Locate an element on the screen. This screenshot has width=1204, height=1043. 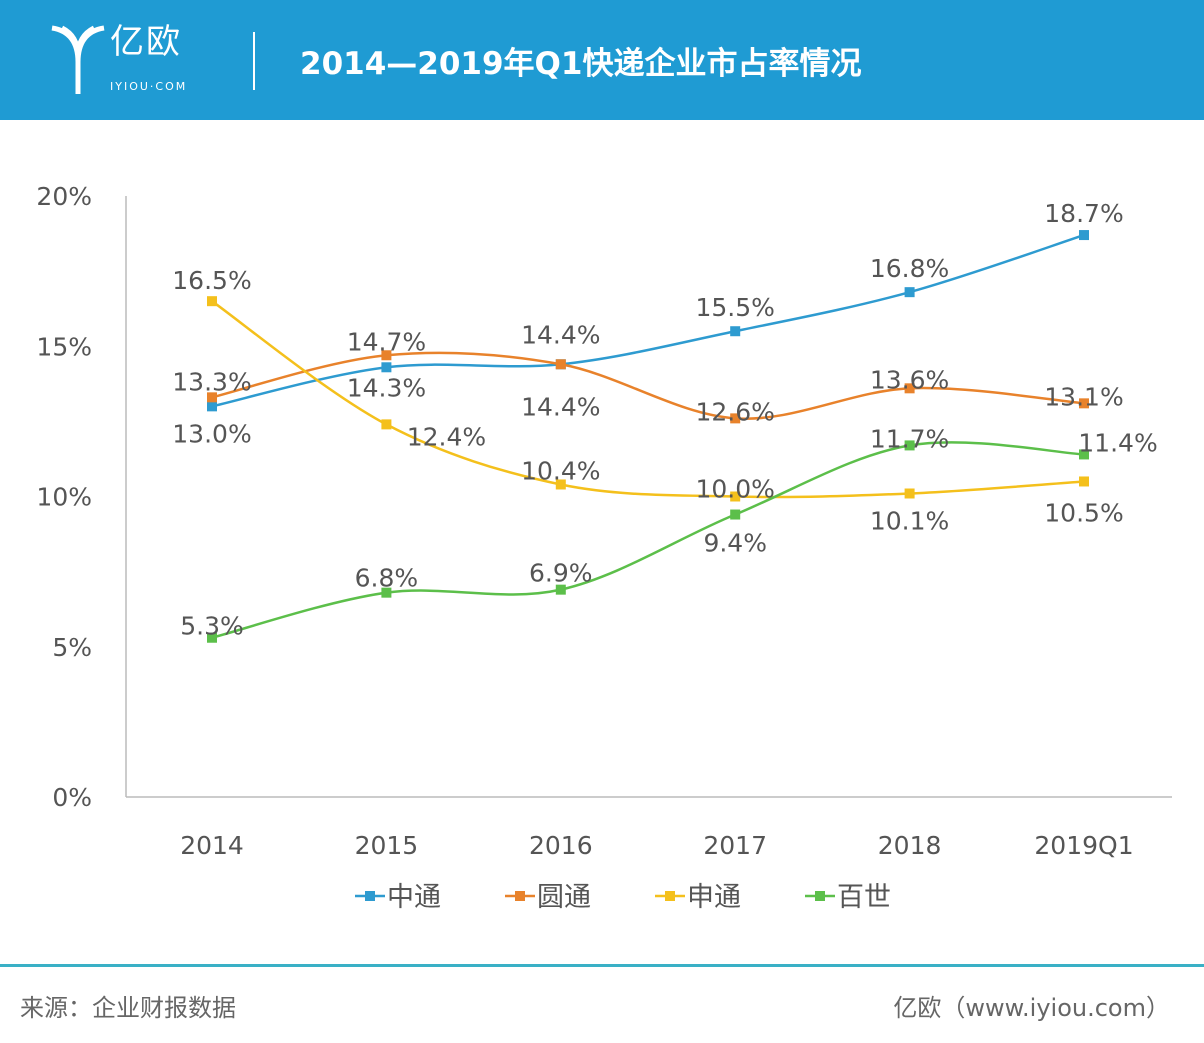
data-label: 10.1% is located at coordinates (909, 520).